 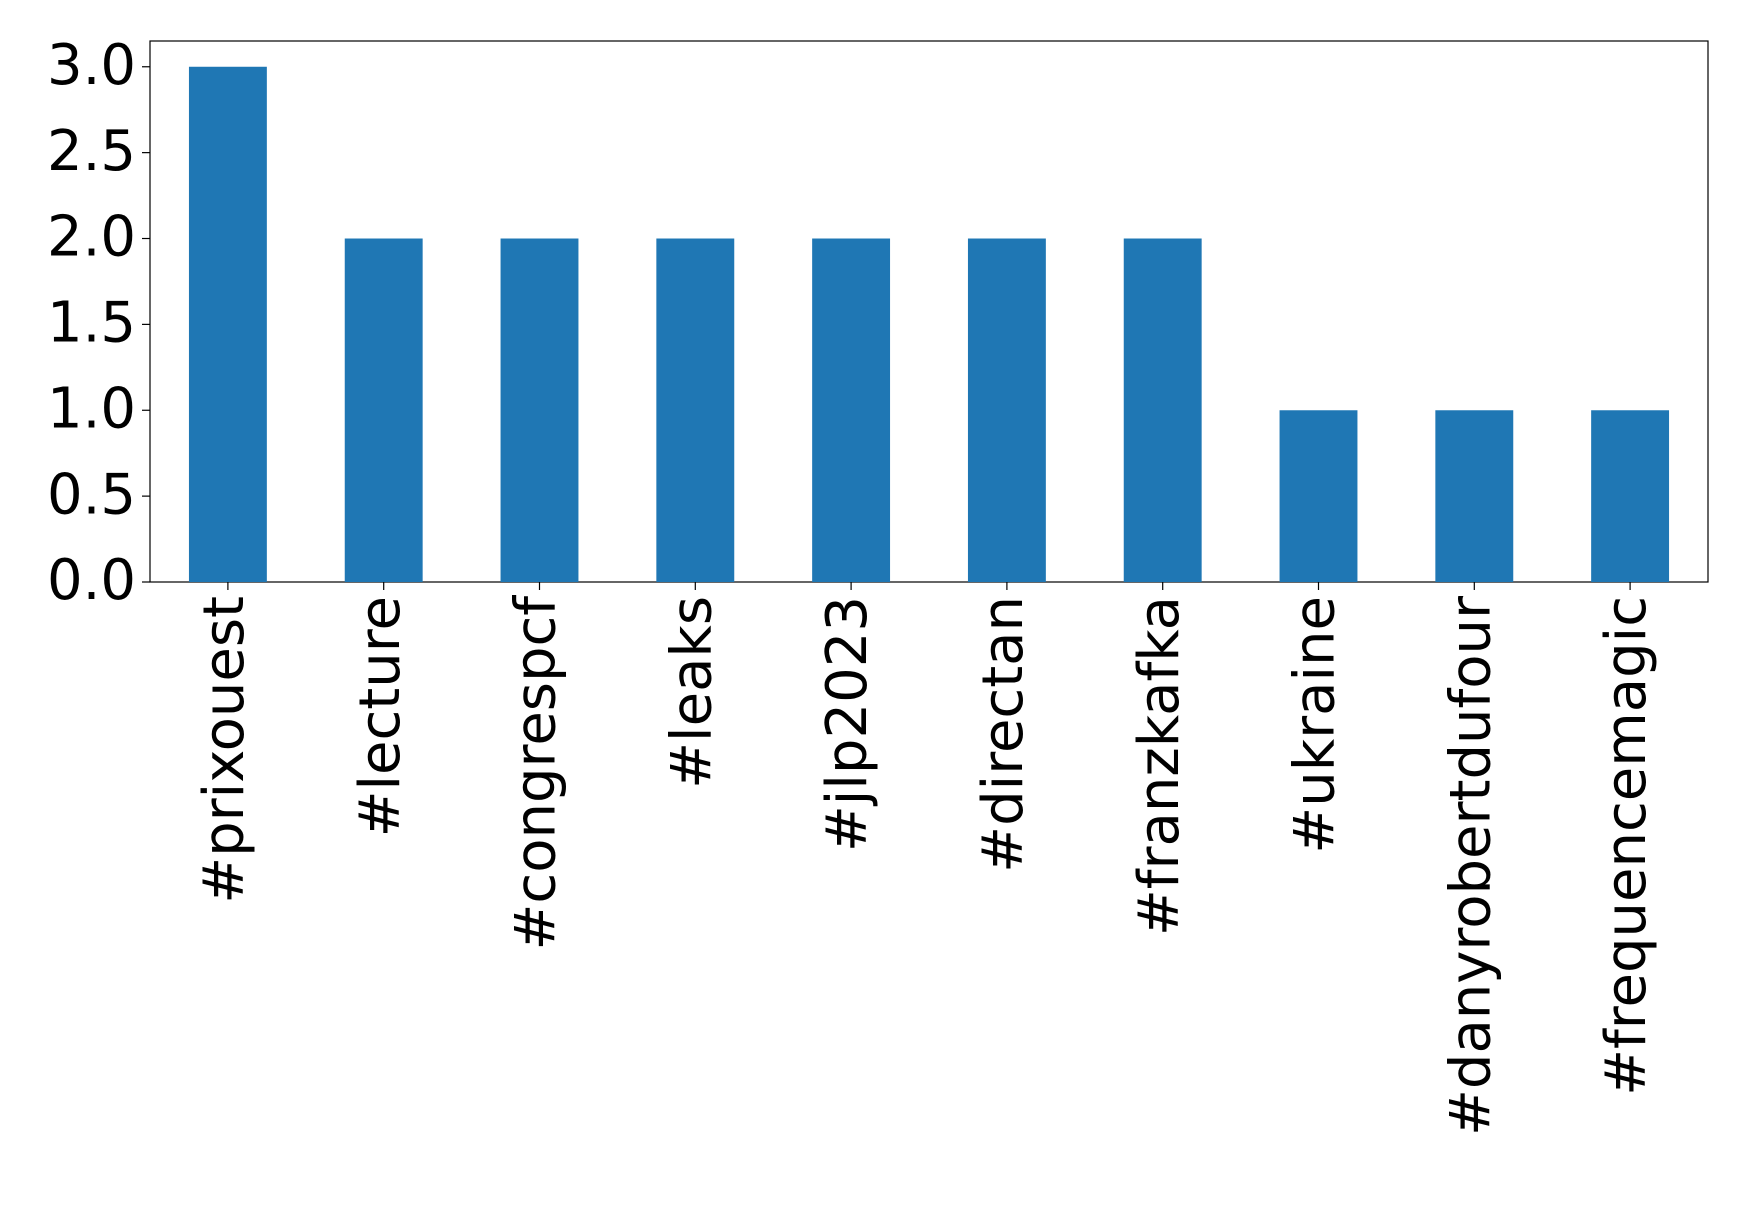 What do you see at coordinates (691, 692) in the screenshot?
I see `x-tick-label: #leaks` at bounding box center [691, 692].